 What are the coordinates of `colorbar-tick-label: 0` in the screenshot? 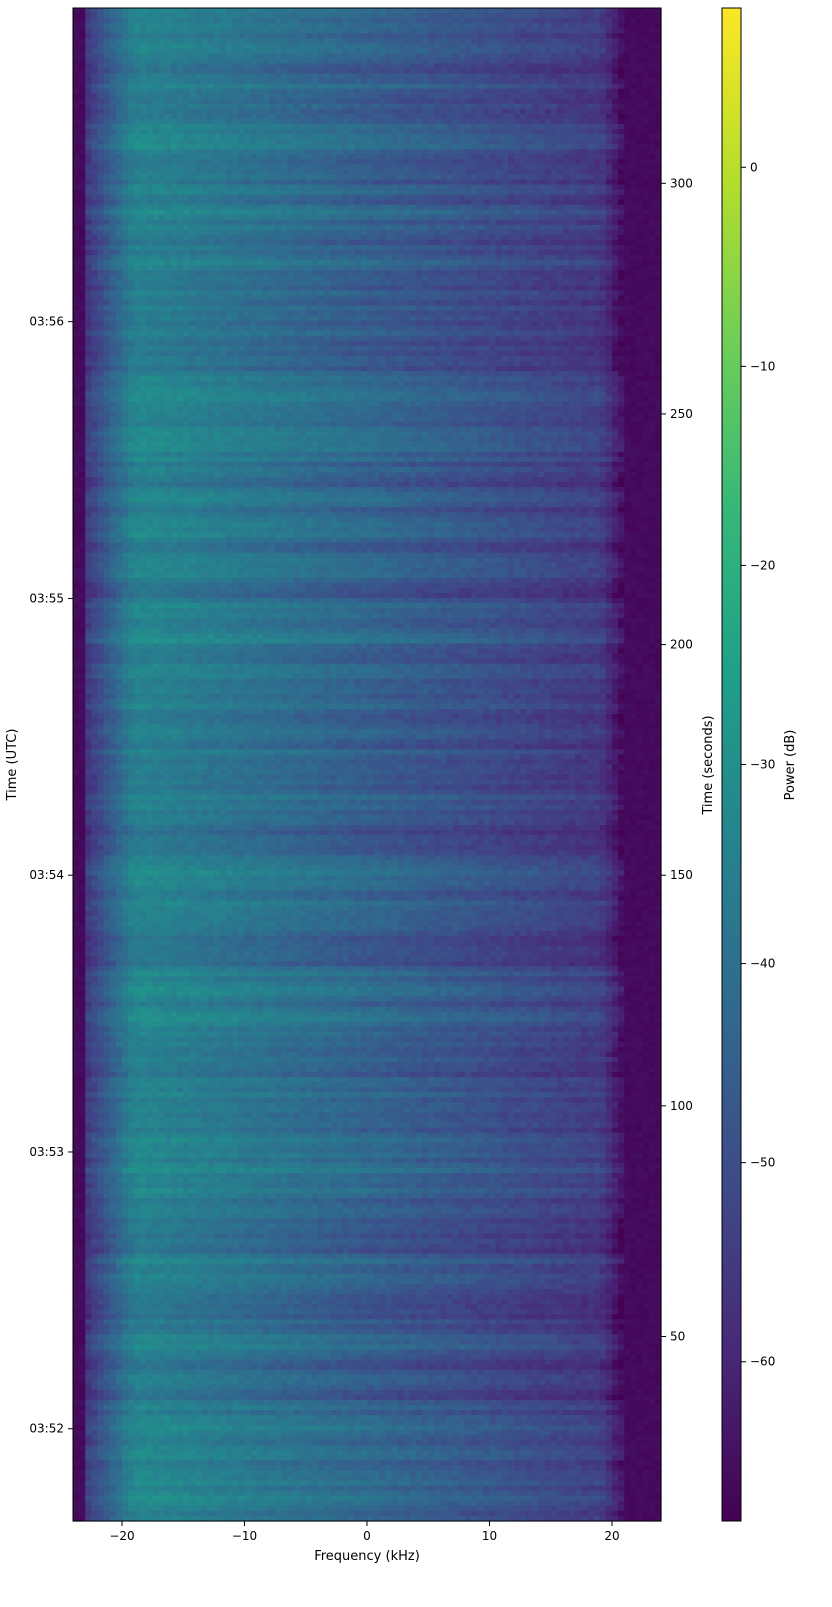 It's located at (754, 167).